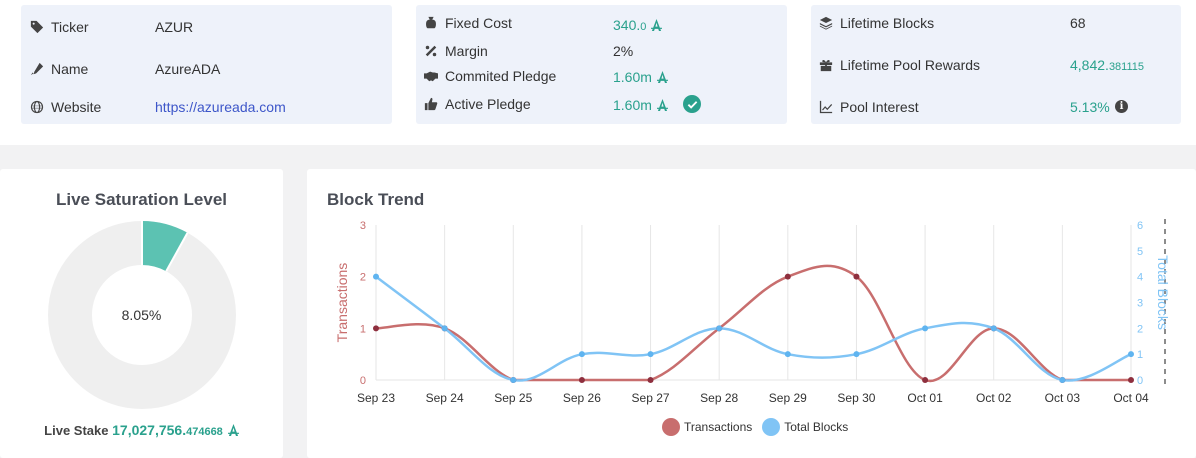  I want to click on y-right-tick-label: 5, so click(1140, 252).